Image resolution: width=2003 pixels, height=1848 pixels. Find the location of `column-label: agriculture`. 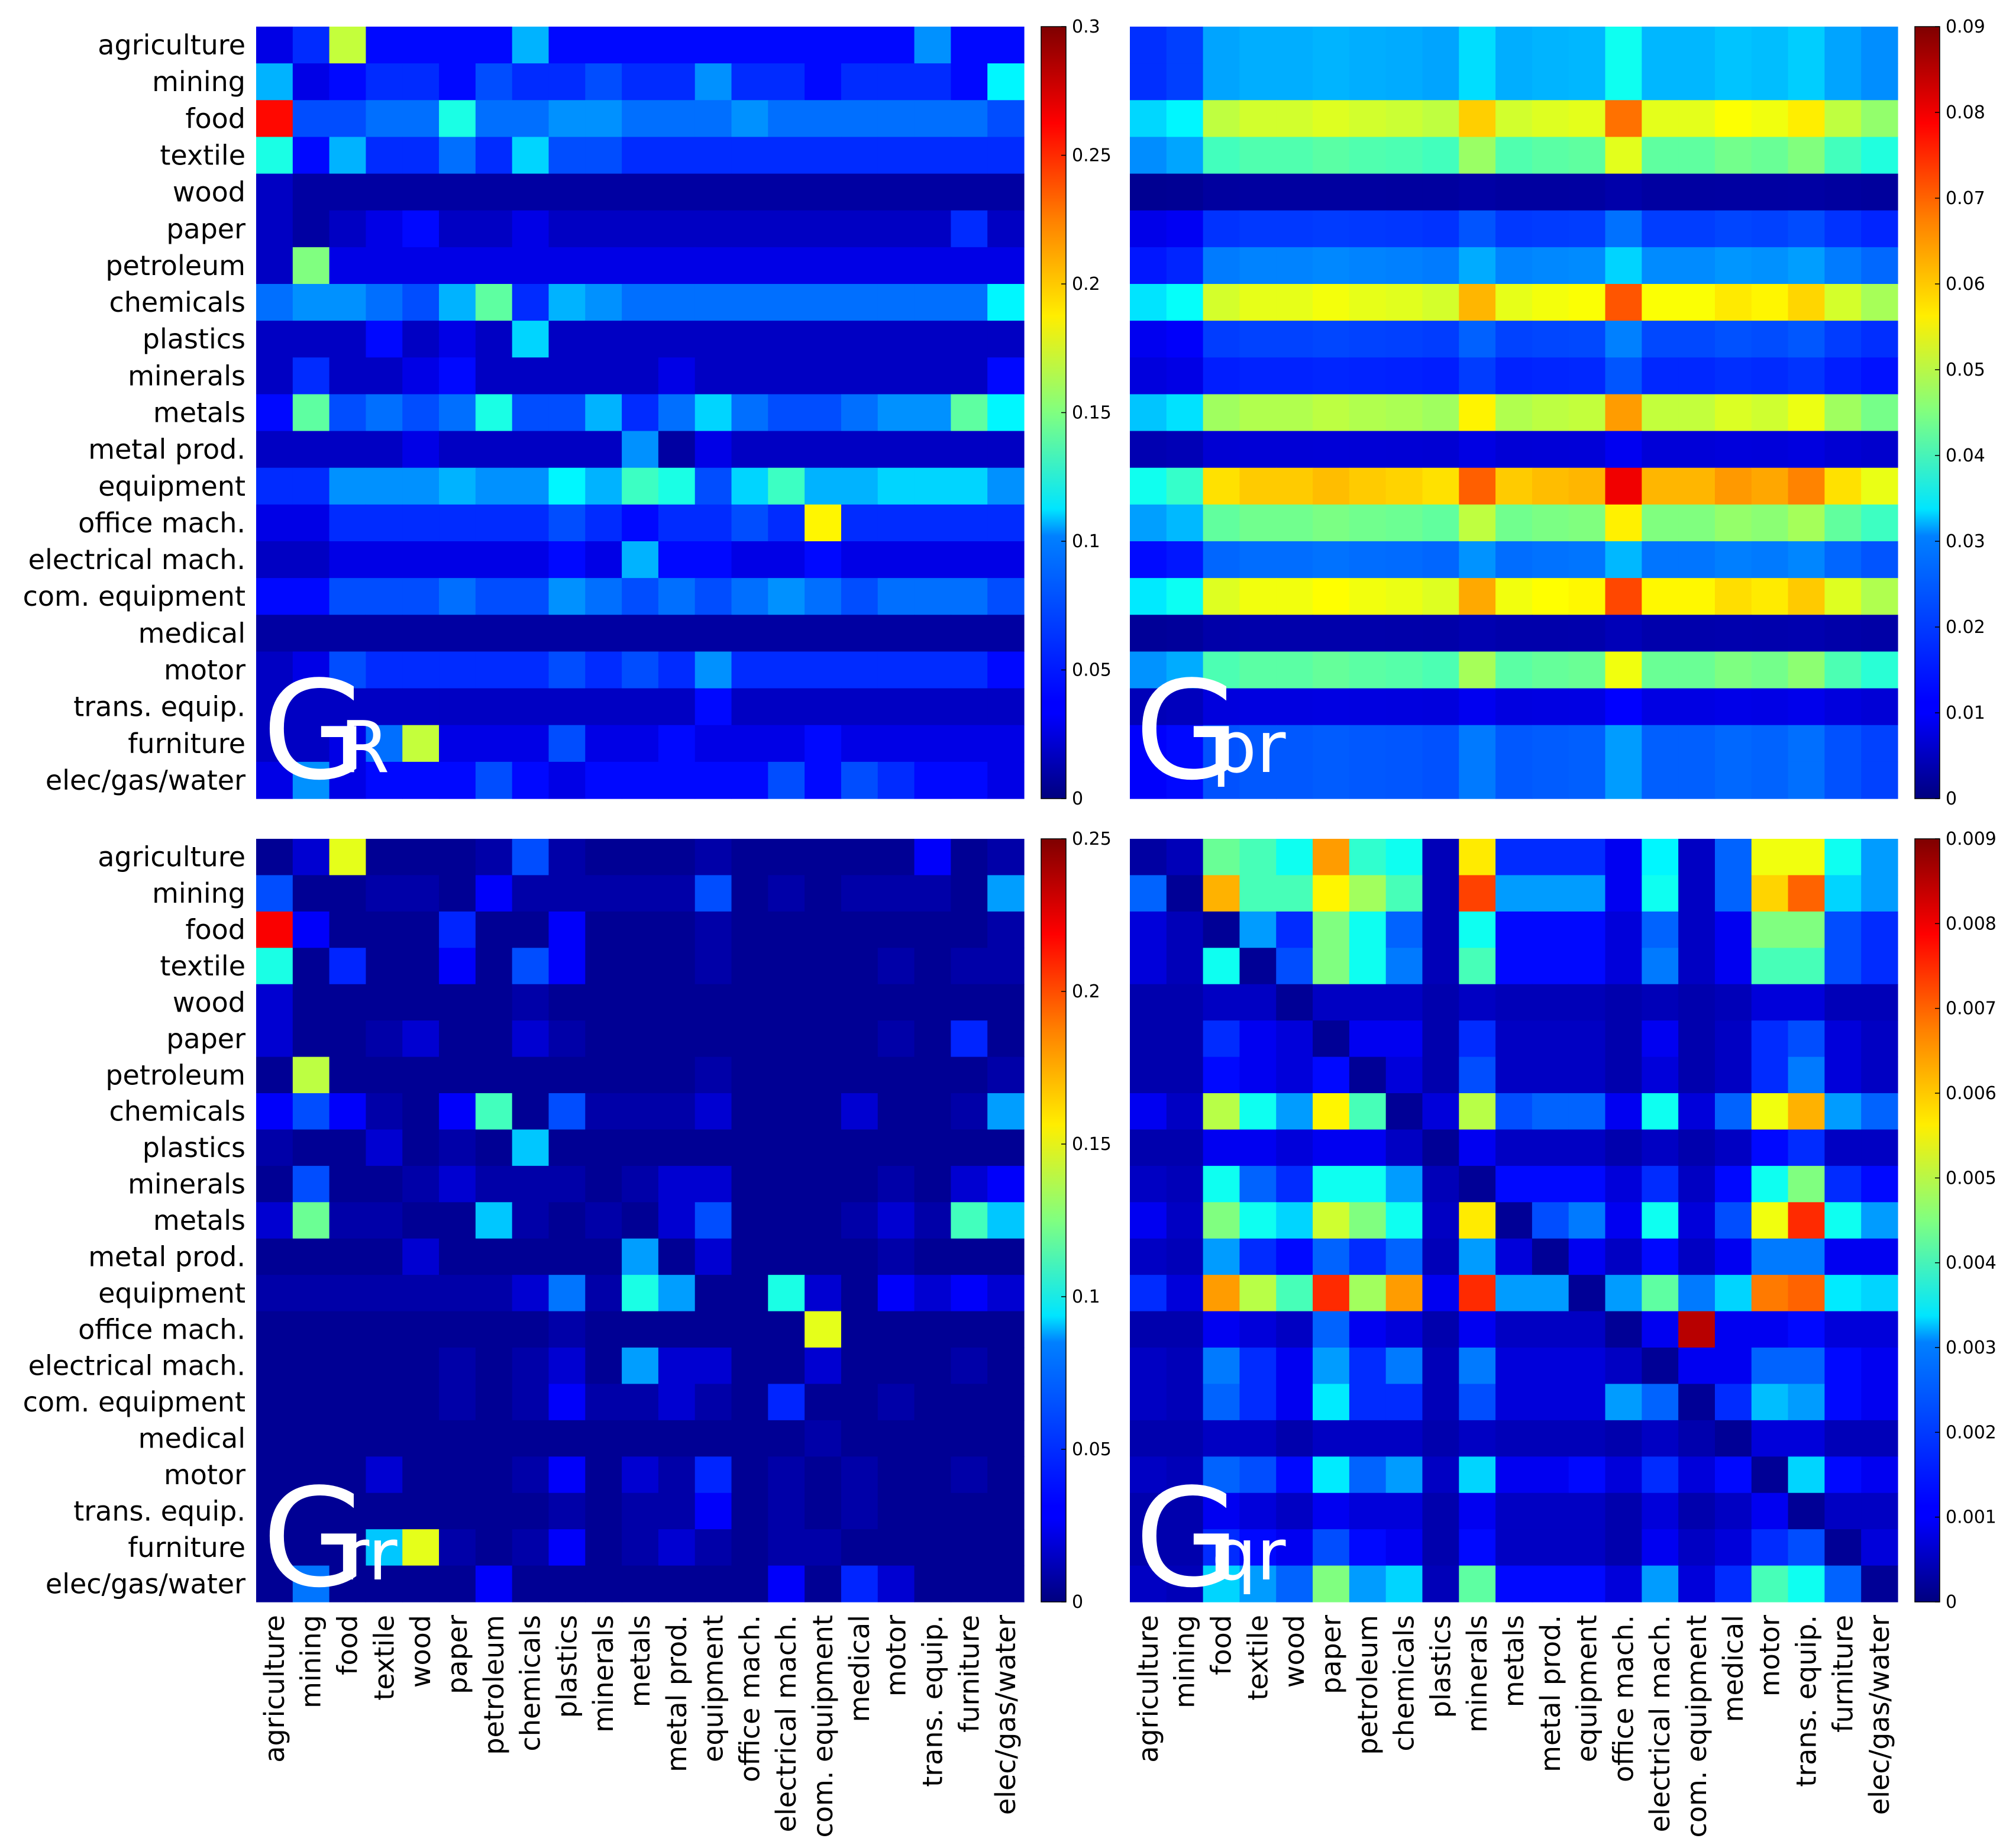

column-label: agriculture is located at coordinates (1148, 1689).